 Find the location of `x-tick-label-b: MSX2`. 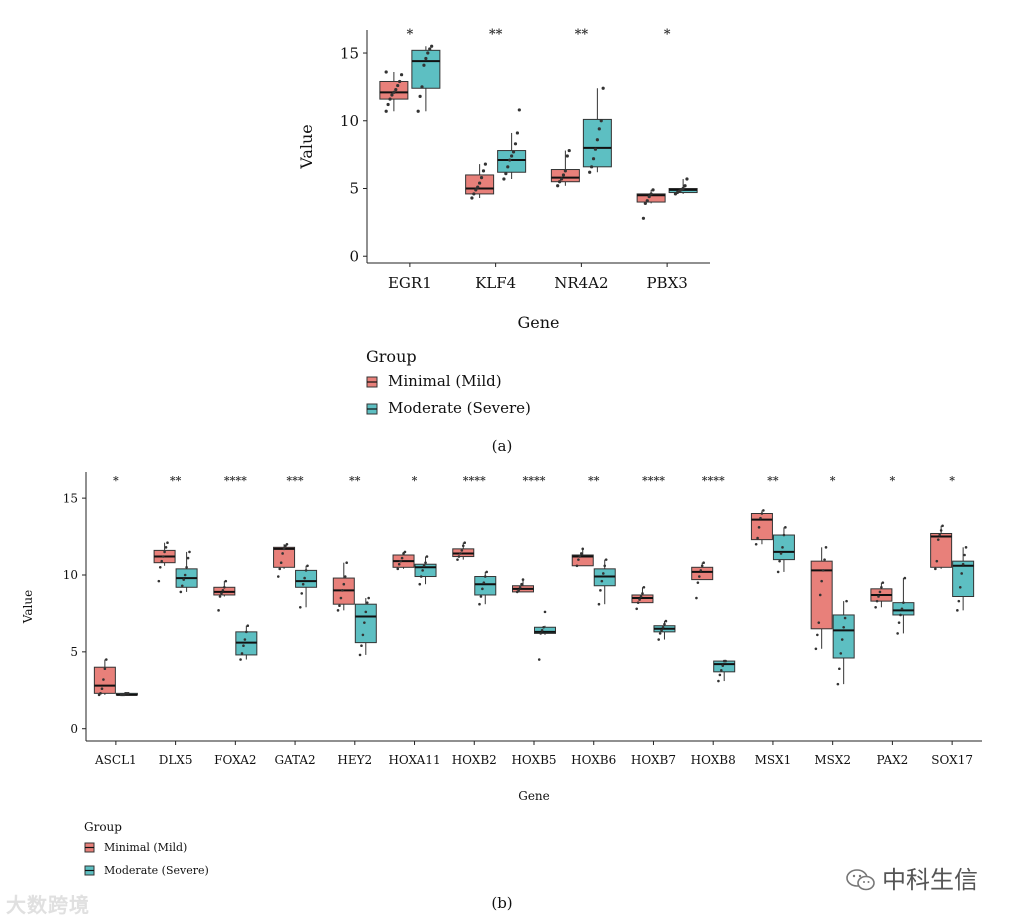

x-tick-label-b: MSX2 is located at coordinates (832, 760).